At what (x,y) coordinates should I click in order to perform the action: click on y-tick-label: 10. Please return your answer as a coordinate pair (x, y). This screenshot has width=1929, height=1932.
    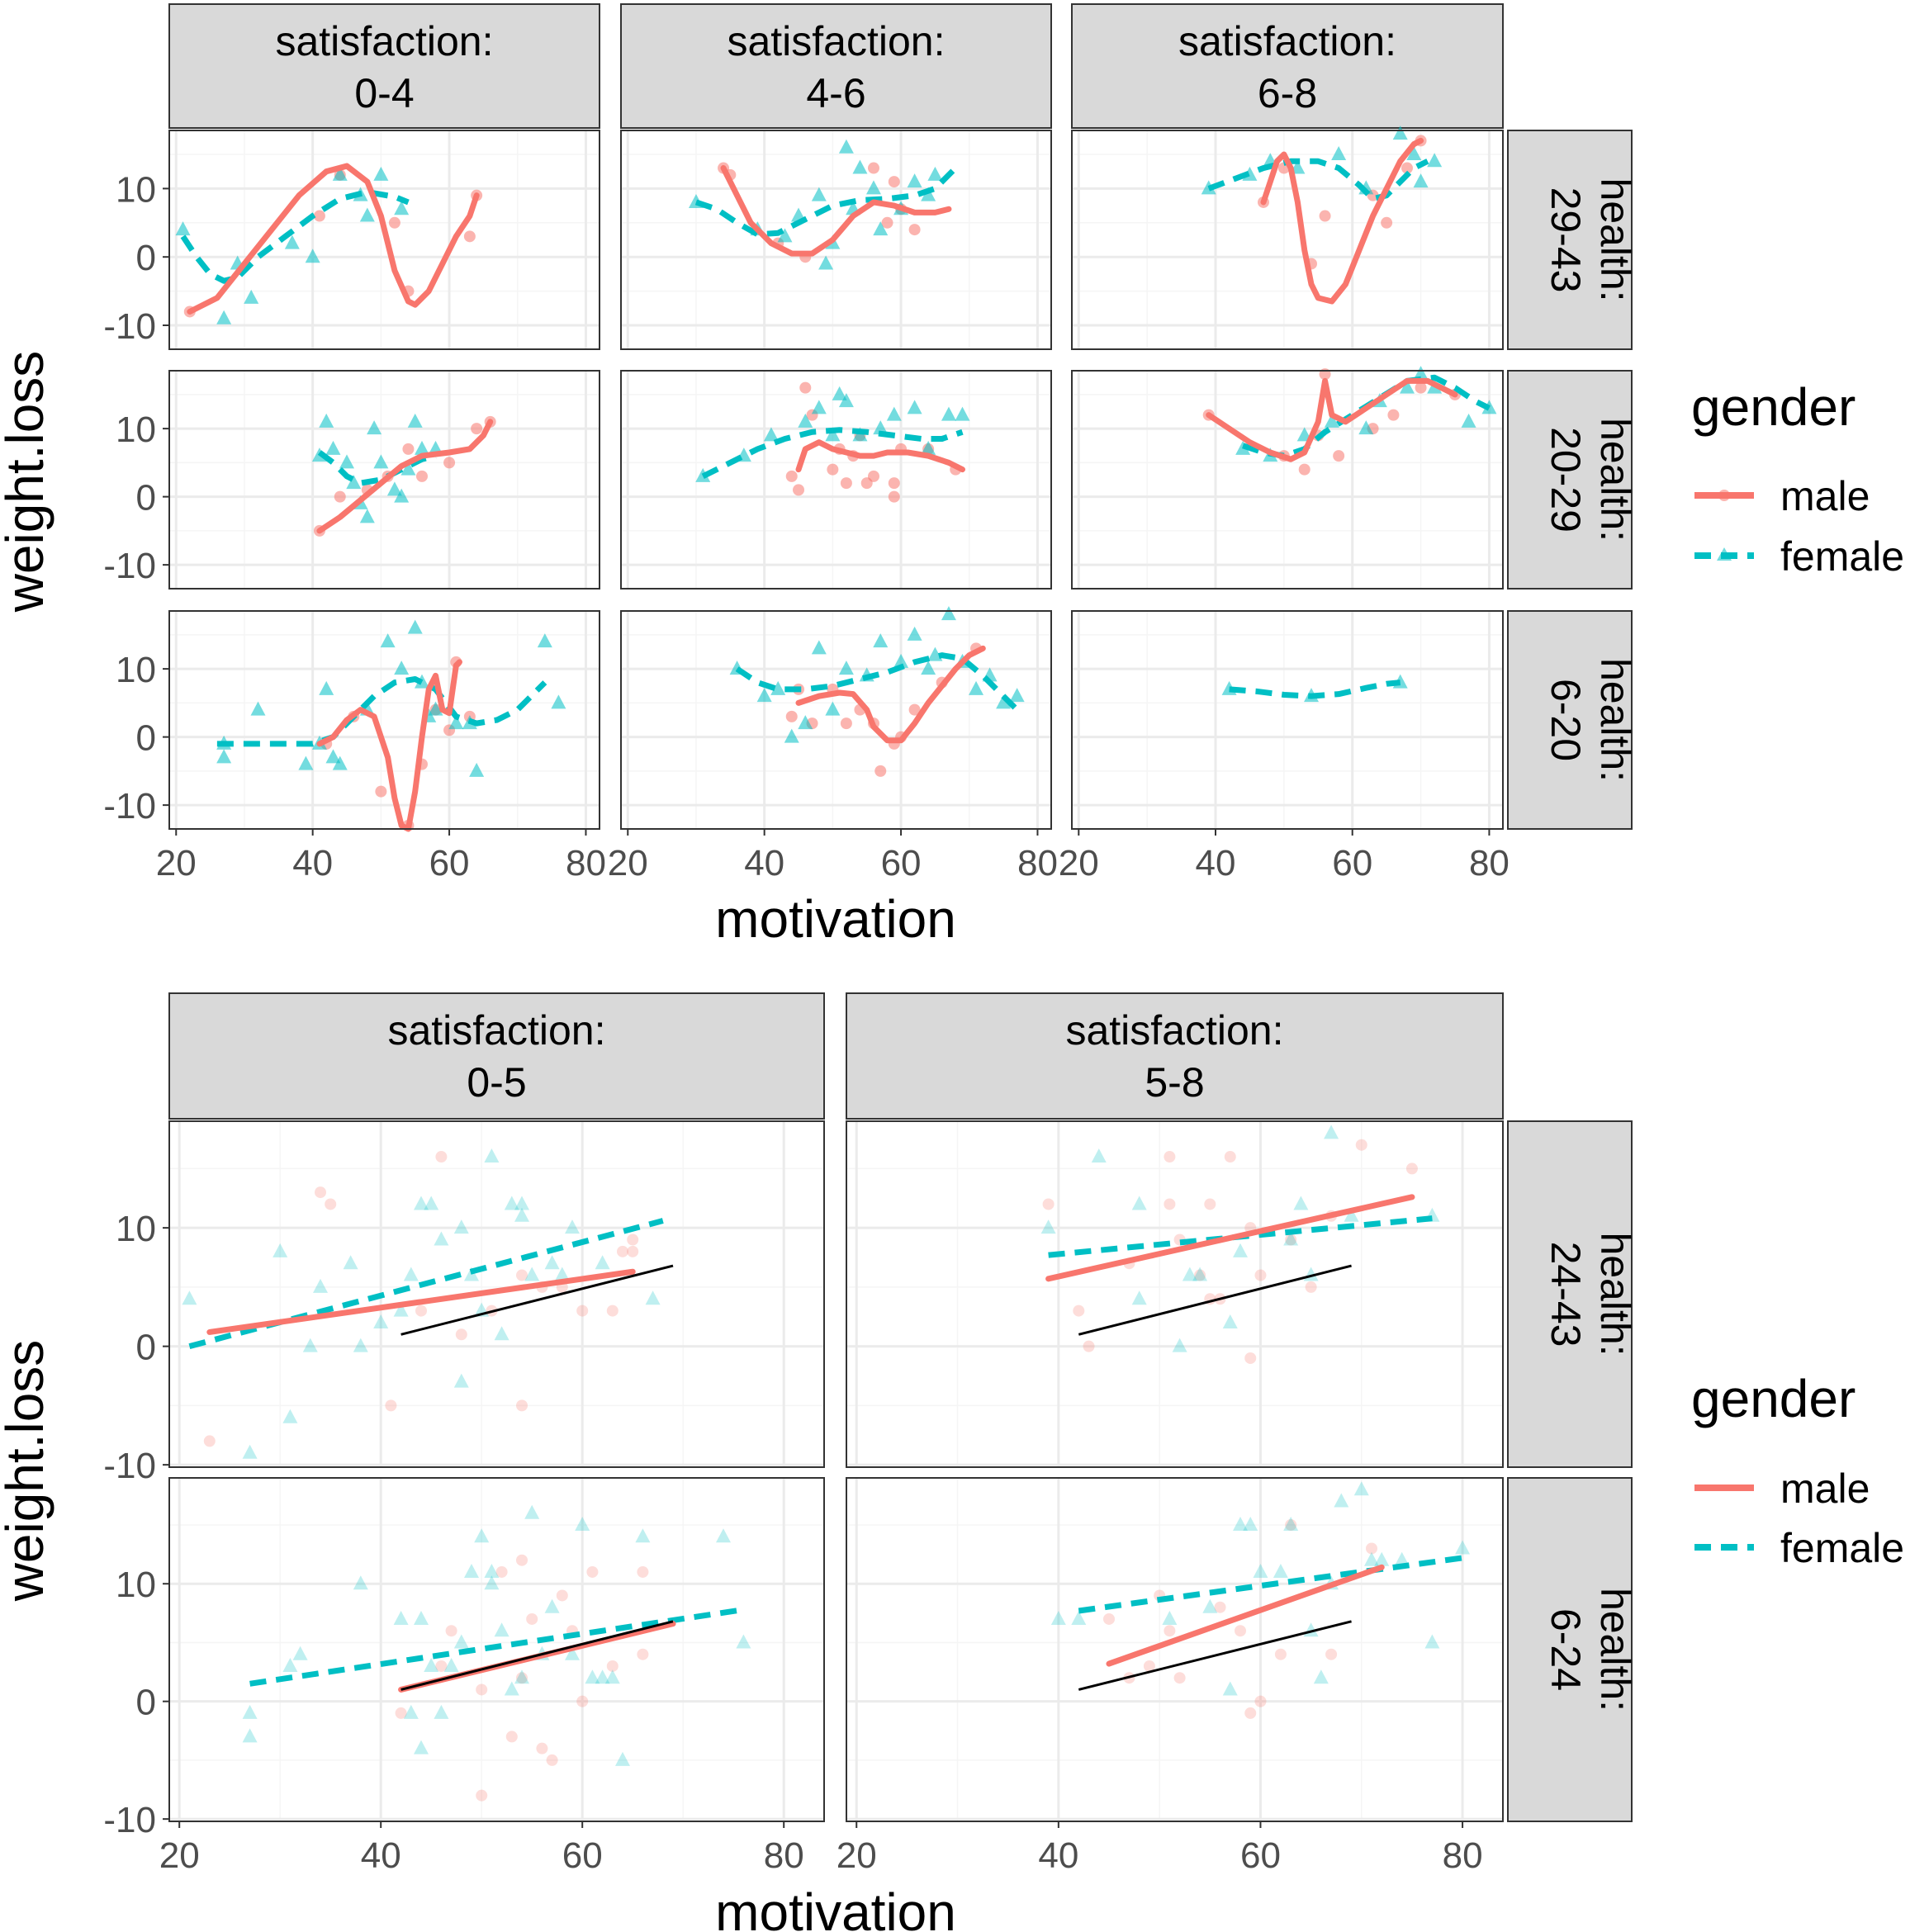
    Looking at the image, I should click on (136, 1229).